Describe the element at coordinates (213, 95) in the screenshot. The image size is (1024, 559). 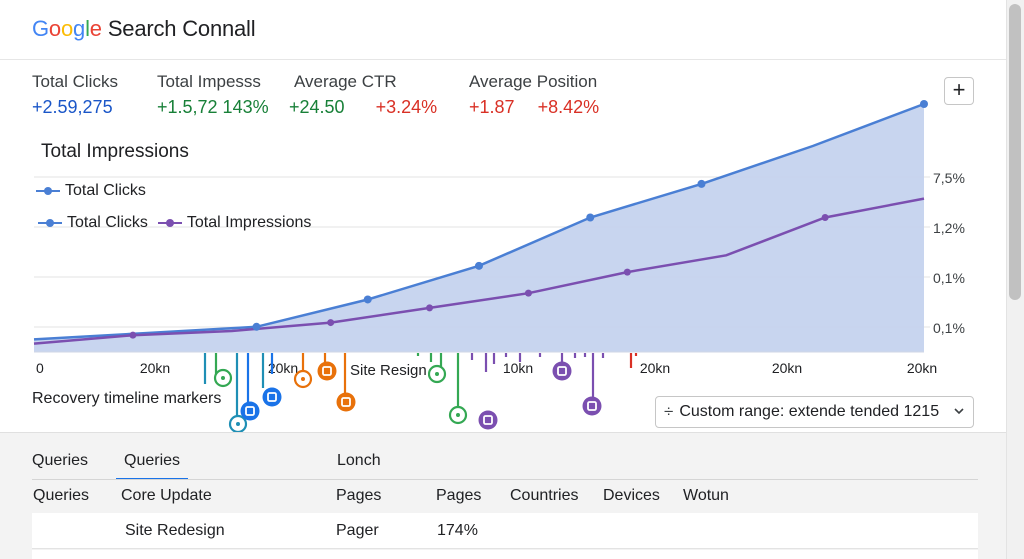
I see `metric-total-impressions: Total Impesss +1.5,72 143%` at that location.